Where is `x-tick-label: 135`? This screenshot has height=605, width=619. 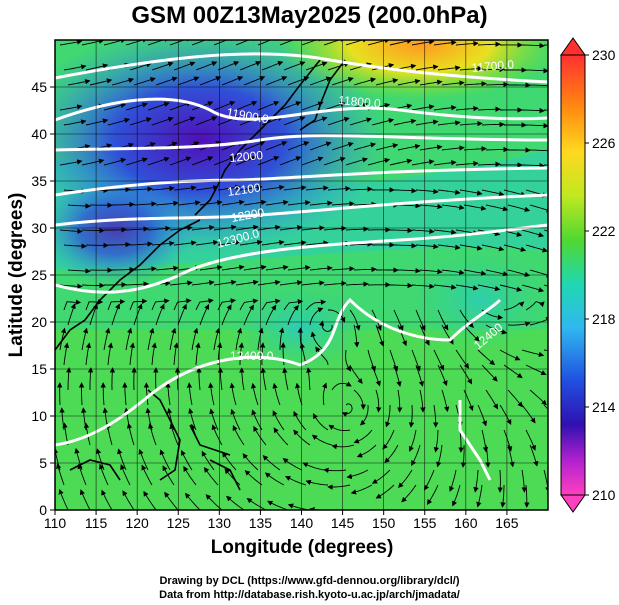
x-tick-label: 135 is located at coordinates (261, 523).